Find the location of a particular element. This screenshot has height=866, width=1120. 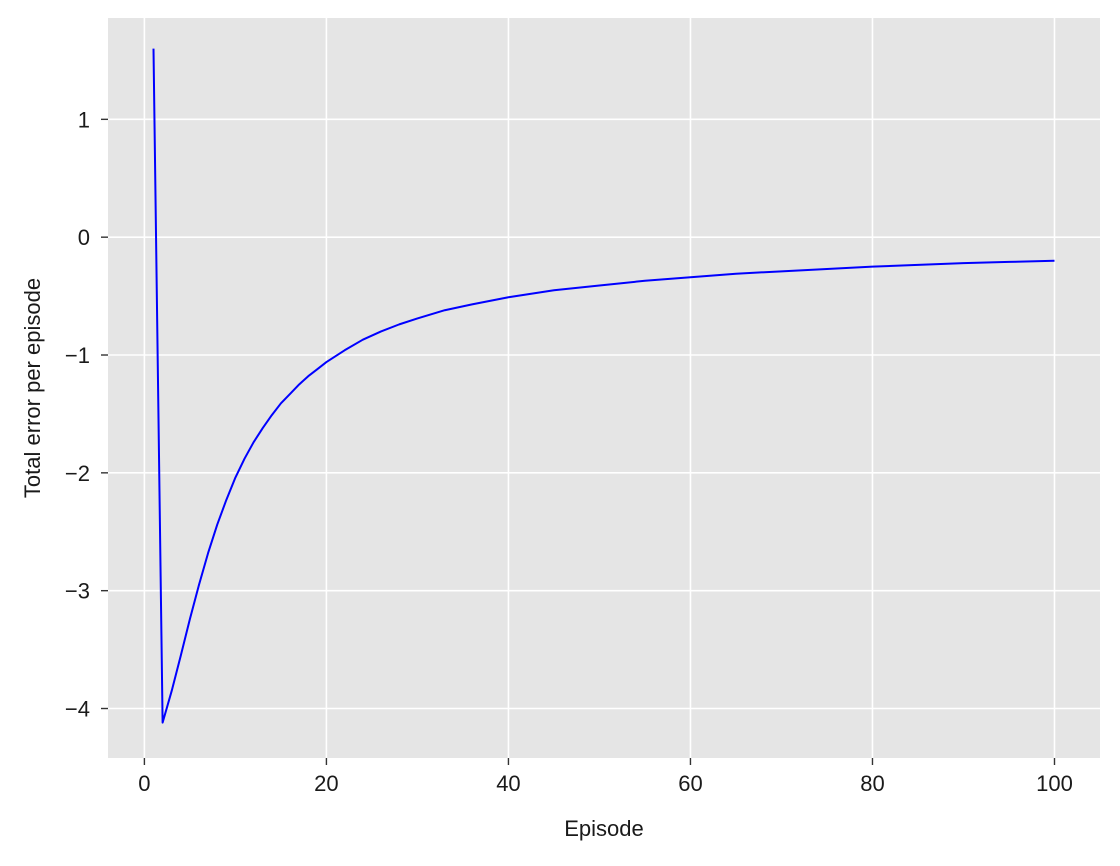

x-tick-label: 80 is located at coordinates (872, 783).